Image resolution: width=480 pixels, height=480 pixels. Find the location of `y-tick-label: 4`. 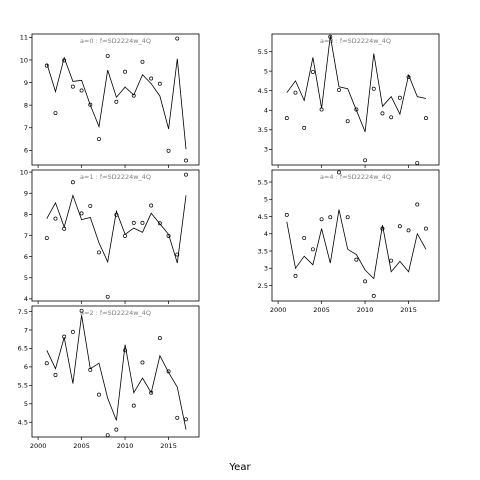

y-tick-label: 4 is located at coordinates (266, 111).